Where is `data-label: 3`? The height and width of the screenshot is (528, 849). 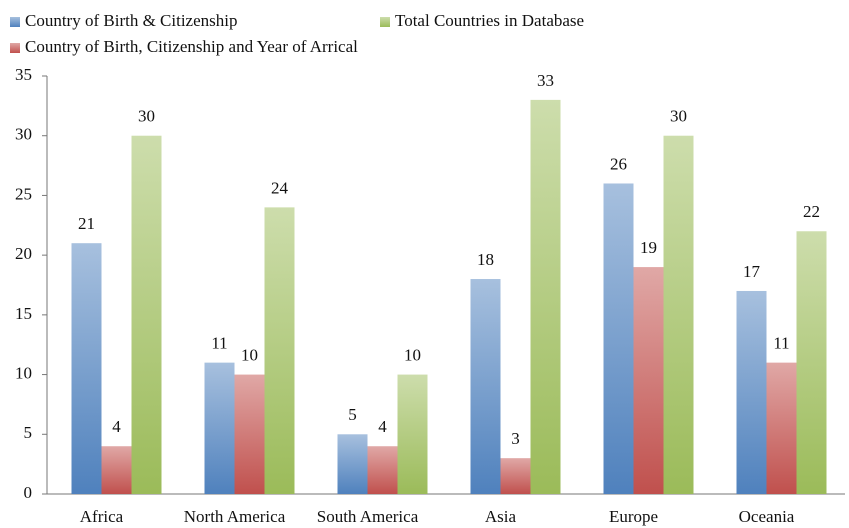
data-label: 3 is located at coordinates (515, 438).